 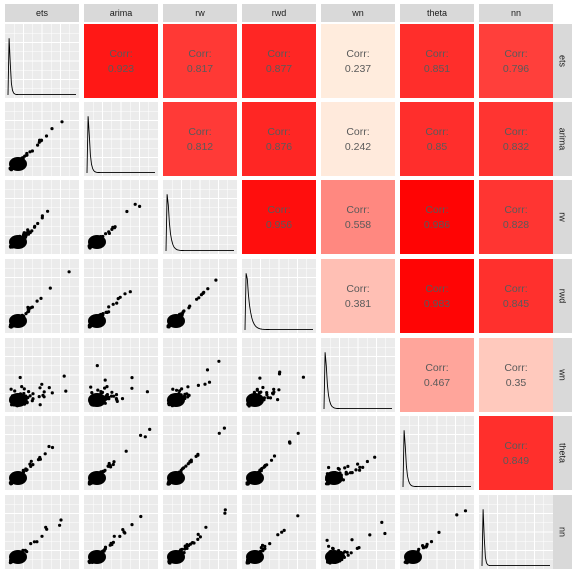 I want to click on row-strip-label: rwd, so click(x=563, y=296).